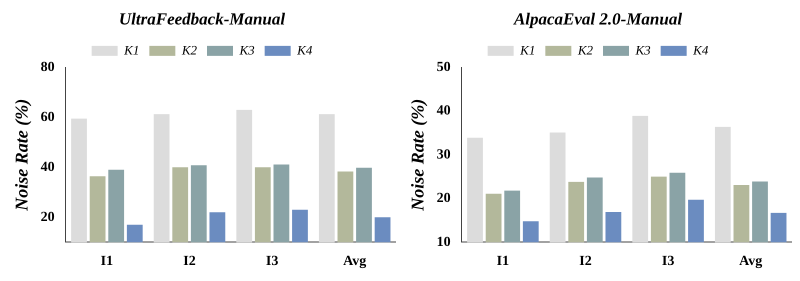 This screenshot has width=800, height=281. I want to click on y-tick-label: 30, so click(443, 154).